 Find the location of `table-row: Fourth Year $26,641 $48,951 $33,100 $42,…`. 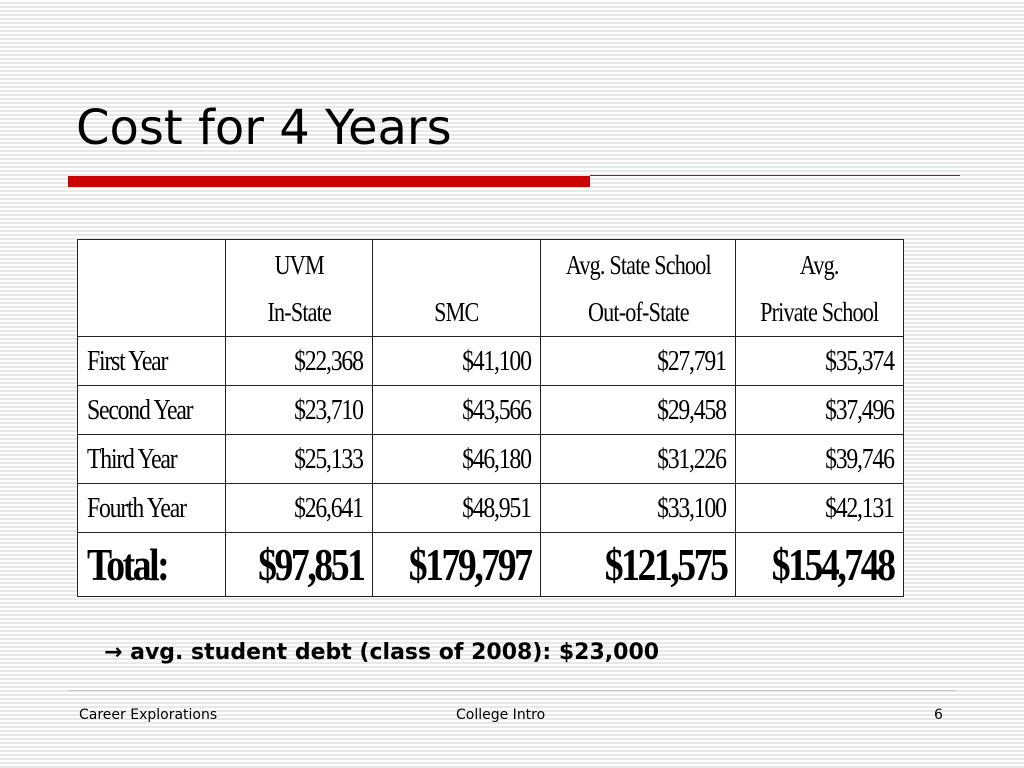

table-row: Fourth Year $26,641 $48,951 $33,100 $42,… is located at coordinates (490, 508).